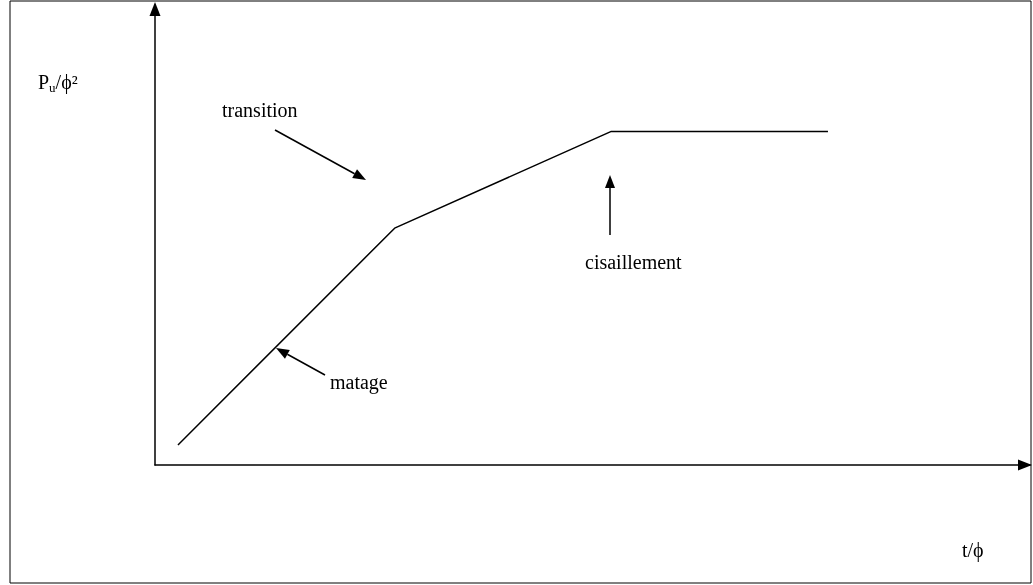 This screenshot has width=1033, height=585. I want to click on x-axis-title: t/ϕ, so click(973, 550).